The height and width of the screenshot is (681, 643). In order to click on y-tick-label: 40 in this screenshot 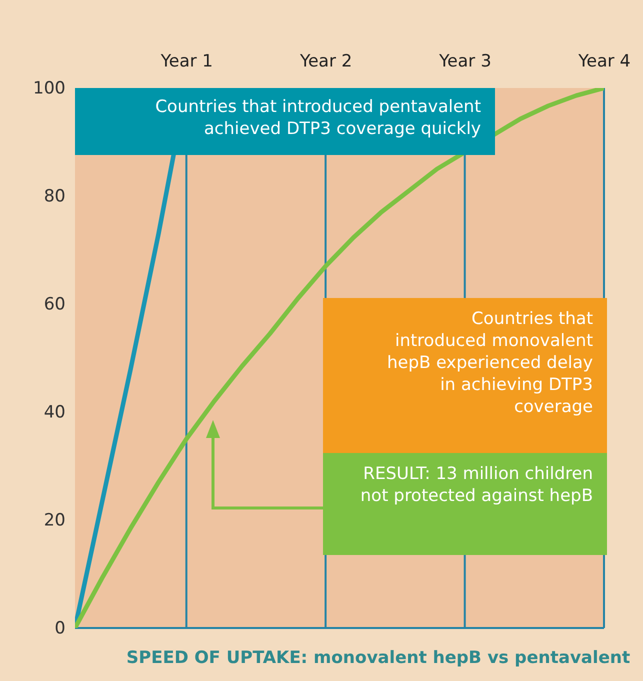, I will do `click(55, 412)`.